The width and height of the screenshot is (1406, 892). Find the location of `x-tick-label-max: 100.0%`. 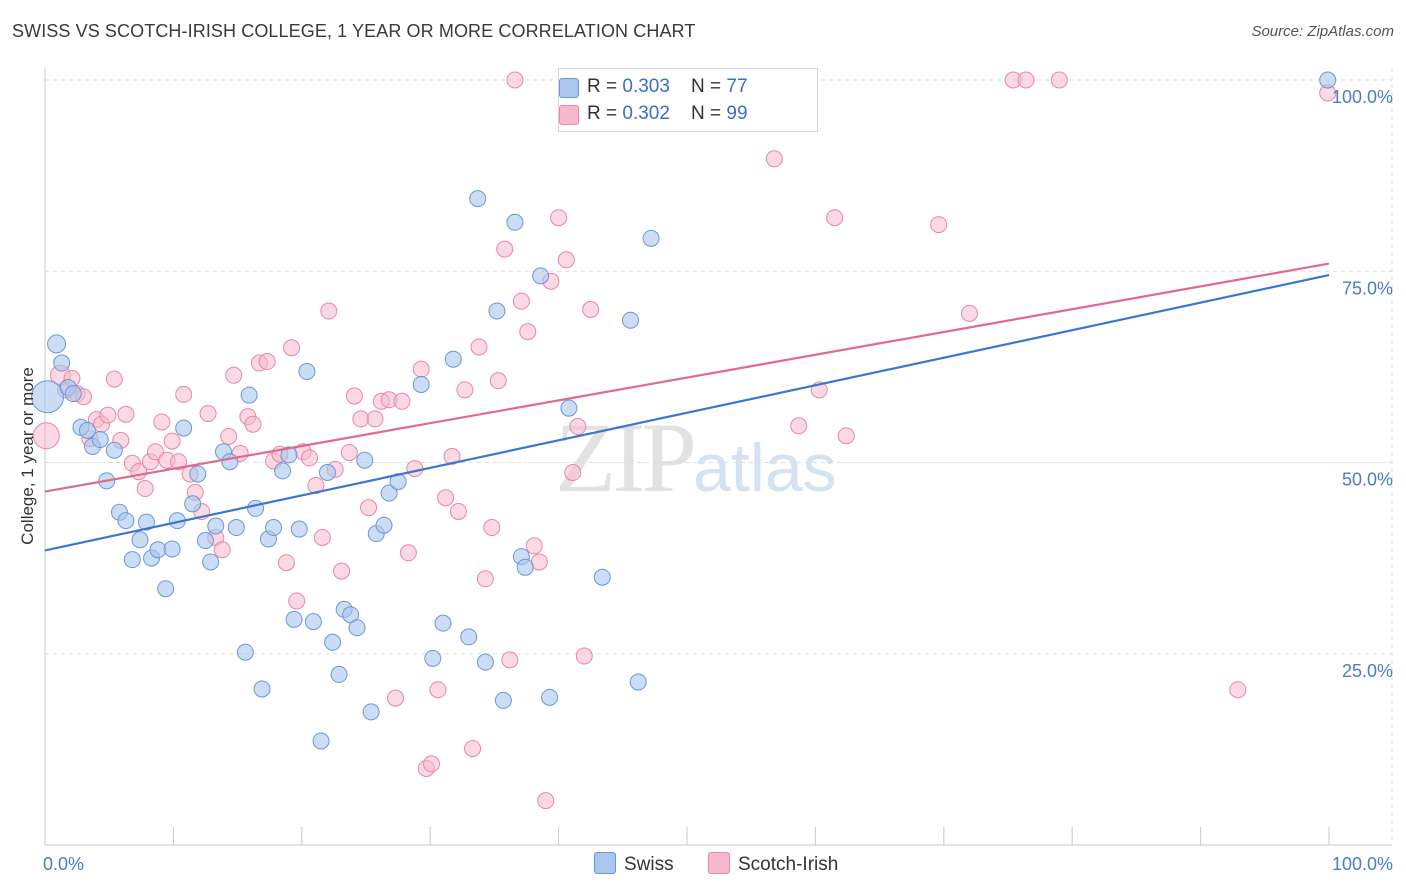

x-tick-label-max: 100.0% is located at coordinates (1362, 864).